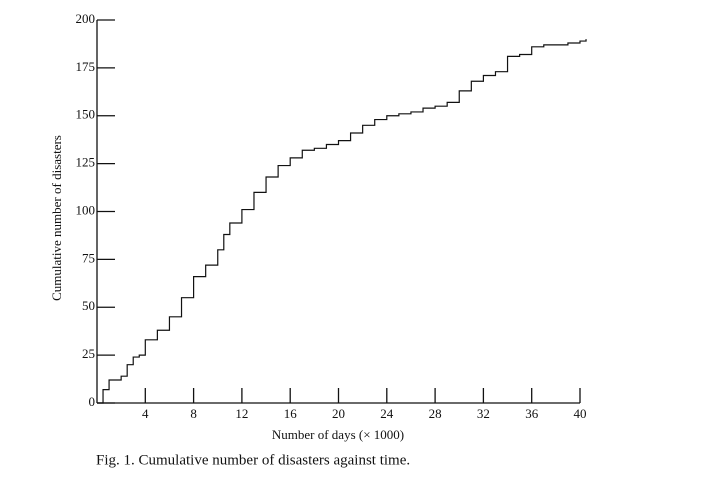  I want to click on x-tick-label: 36, so click(532, 413).